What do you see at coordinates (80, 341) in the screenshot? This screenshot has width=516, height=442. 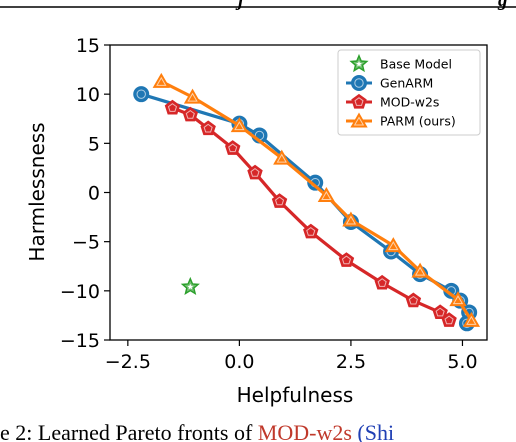 I see `y-tick-label: −15` at bounding box center [80, 341].